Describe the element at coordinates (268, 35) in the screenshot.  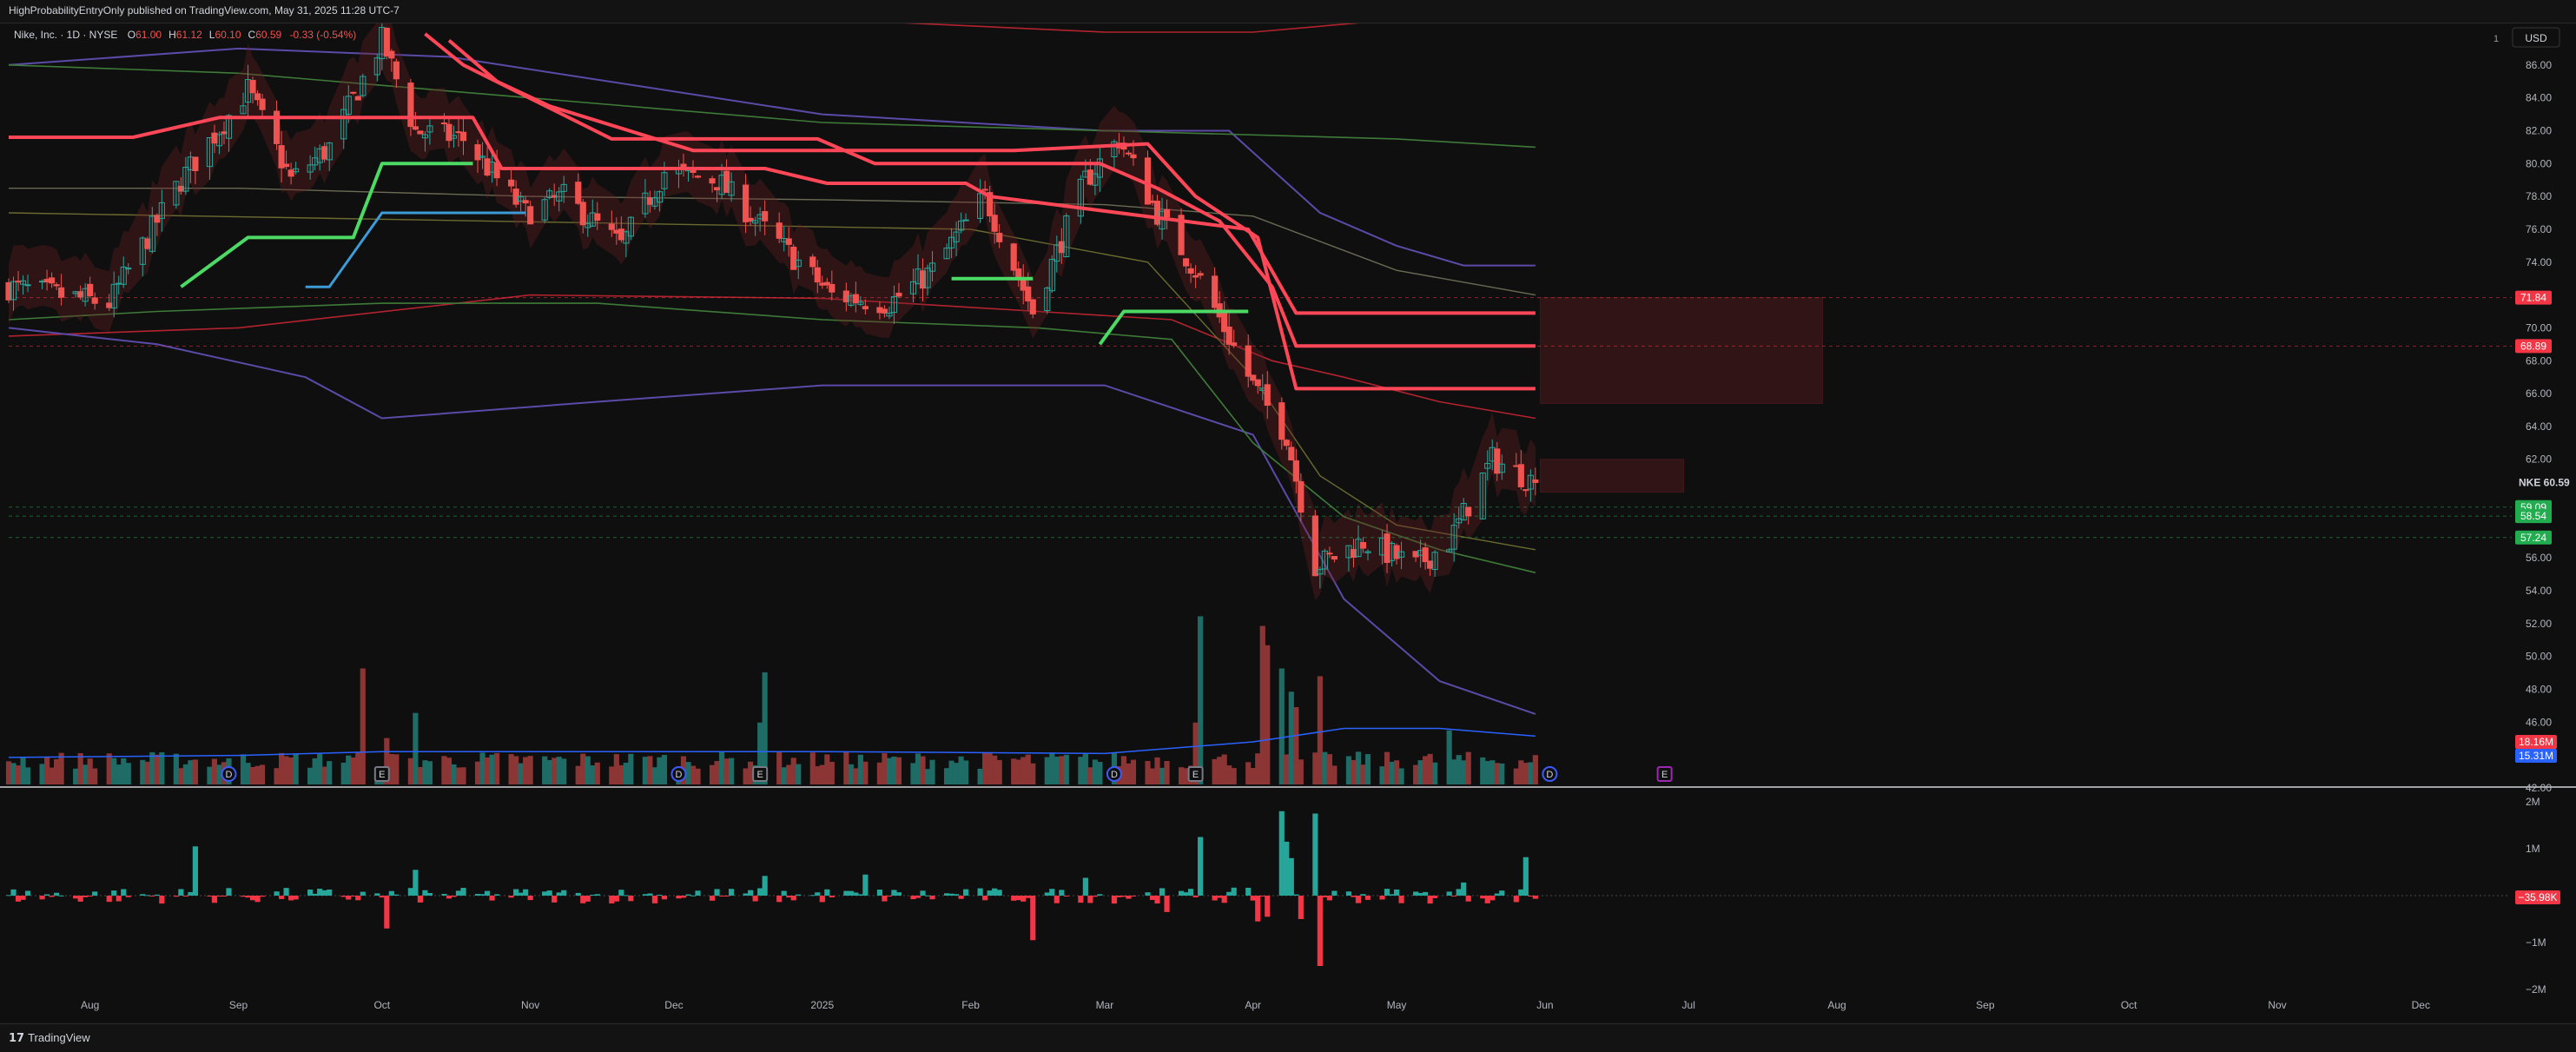
I see `ohlc-value: 60.59` at that location.